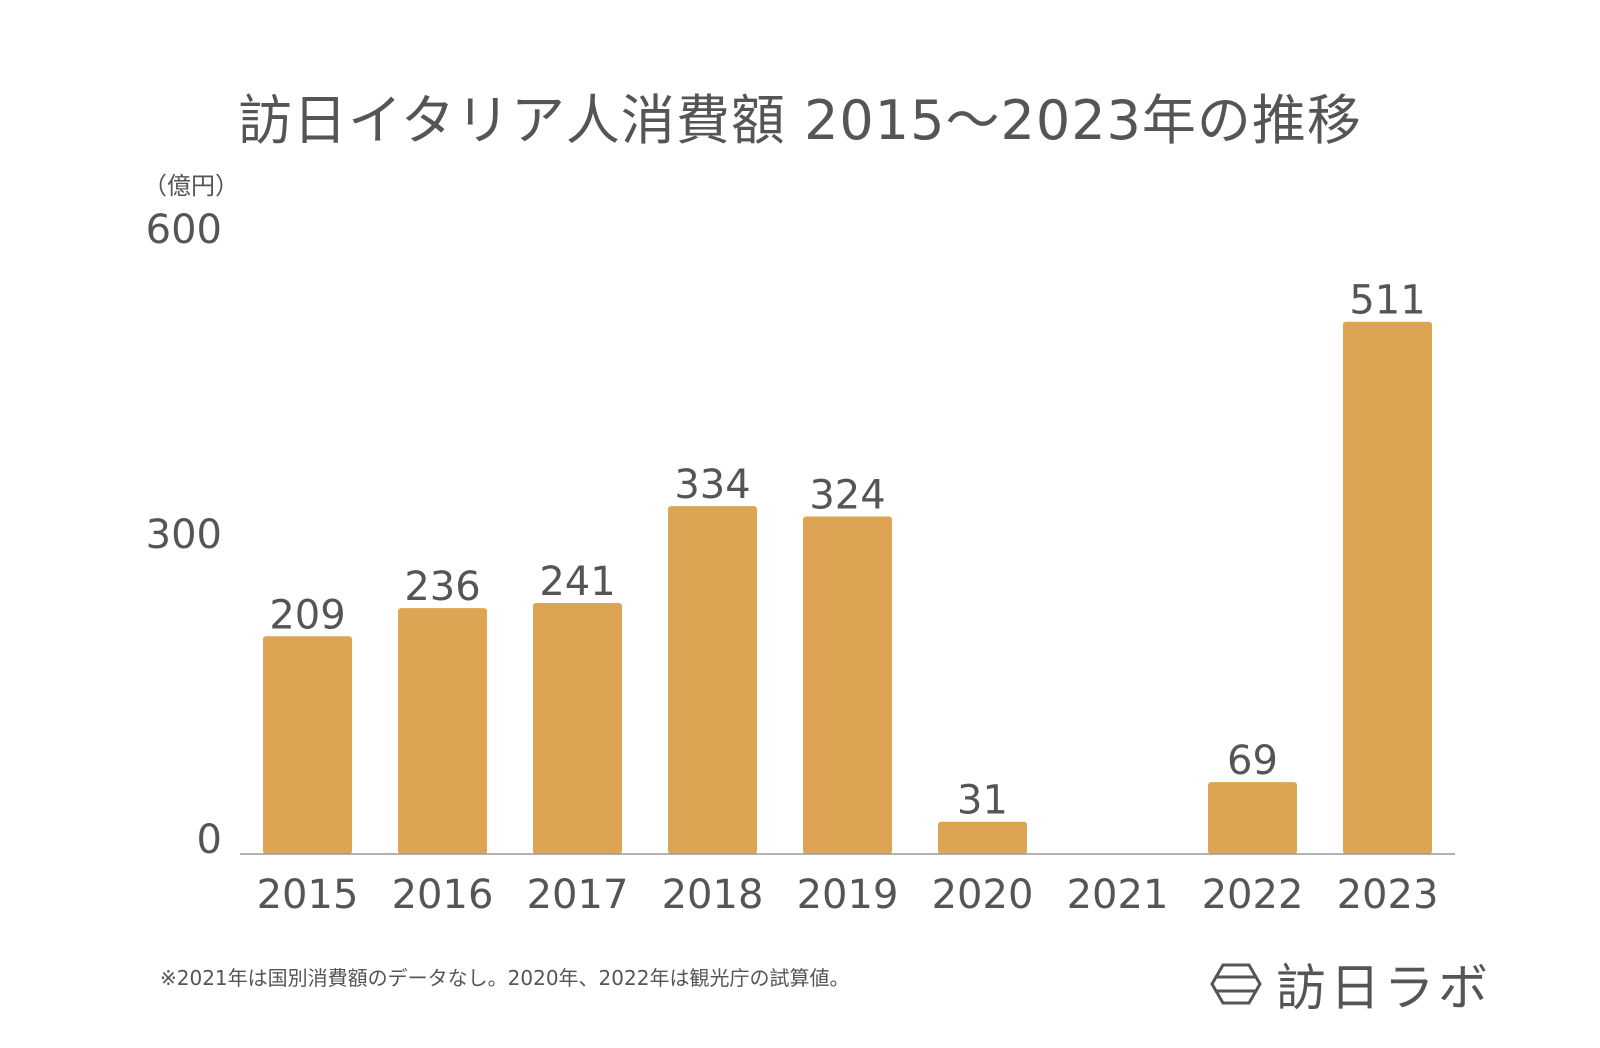 This screenshot has width=1600, height=1048. What do you see at coordinates (308, 895) in the screenshot?
I see `x-tick-2015: 2015` at bounding box center [308, 895].